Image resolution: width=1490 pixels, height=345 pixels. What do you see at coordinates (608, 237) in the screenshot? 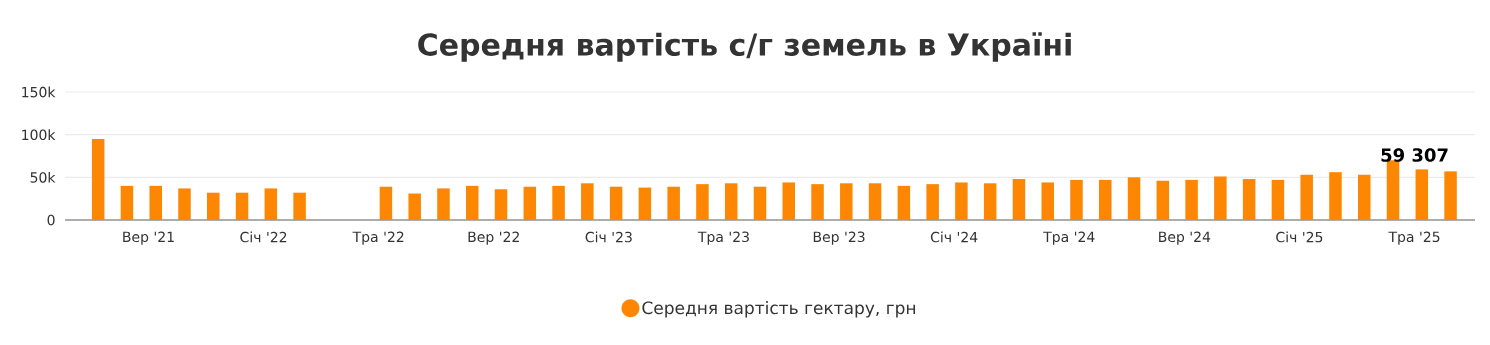
I see `x-tick-label: Січ '23` at bounding box center [608, 237].